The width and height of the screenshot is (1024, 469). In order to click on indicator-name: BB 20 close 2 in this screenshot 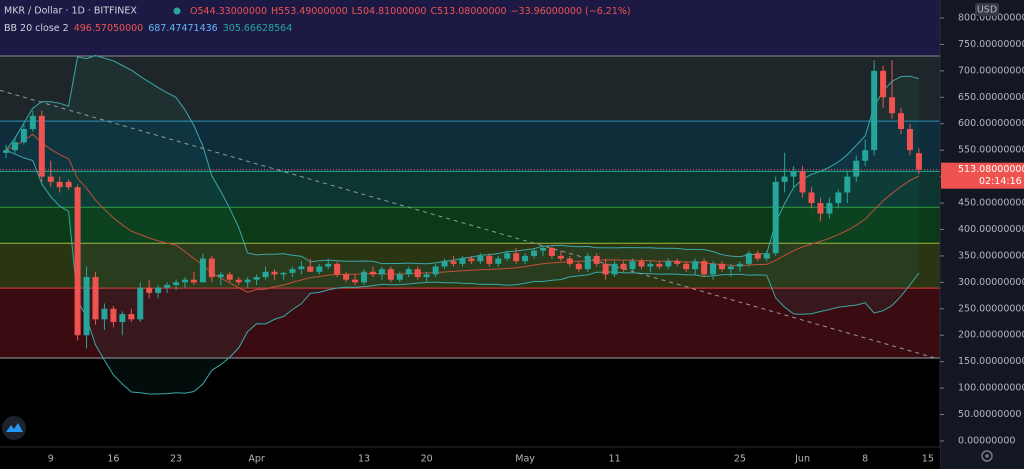, I will do `click(36, 28)`.